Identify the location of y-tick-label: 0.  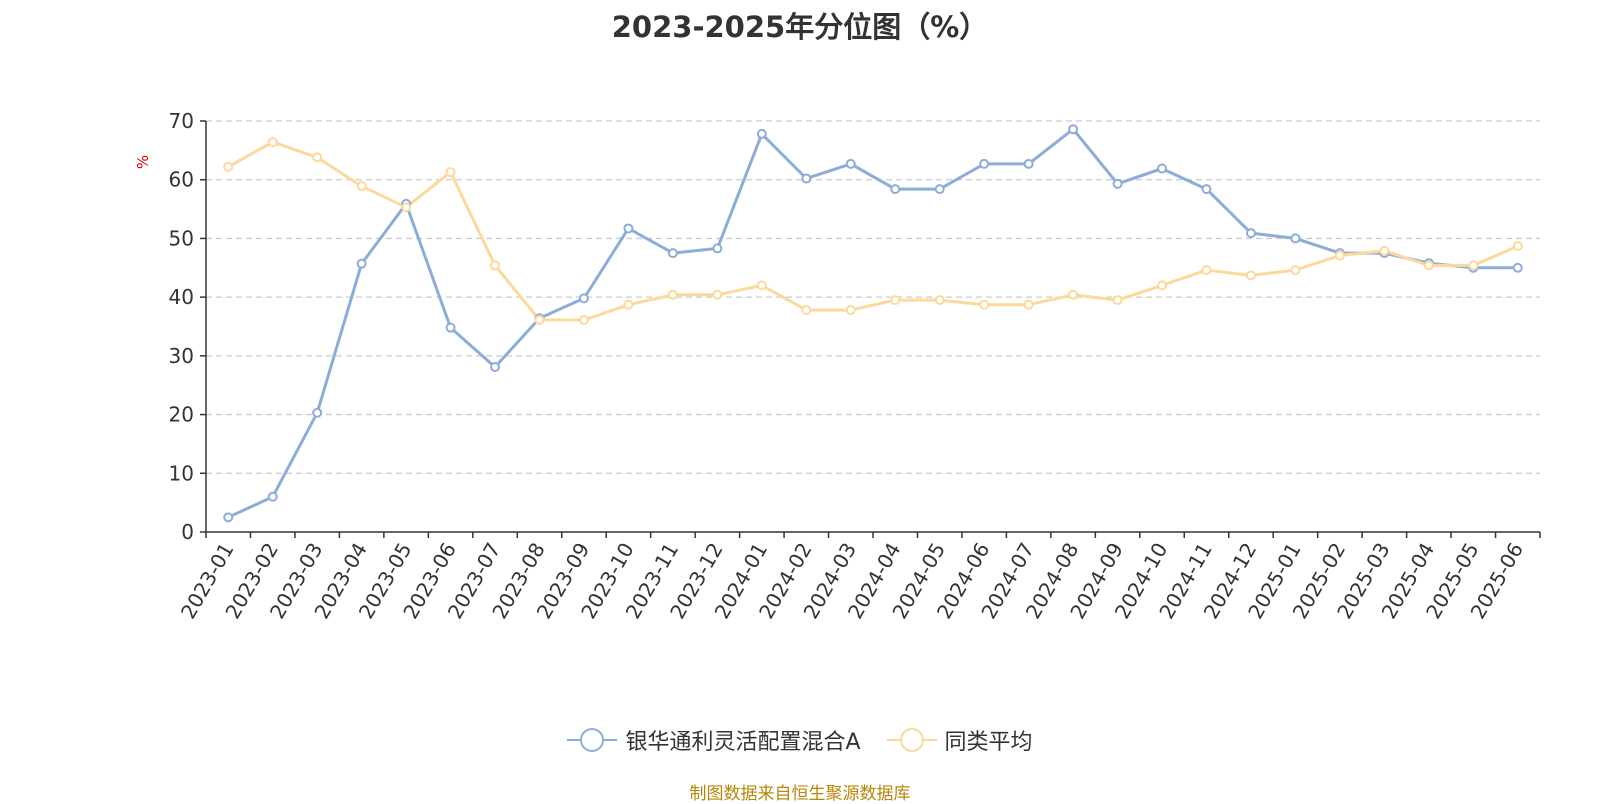
(187, 532).